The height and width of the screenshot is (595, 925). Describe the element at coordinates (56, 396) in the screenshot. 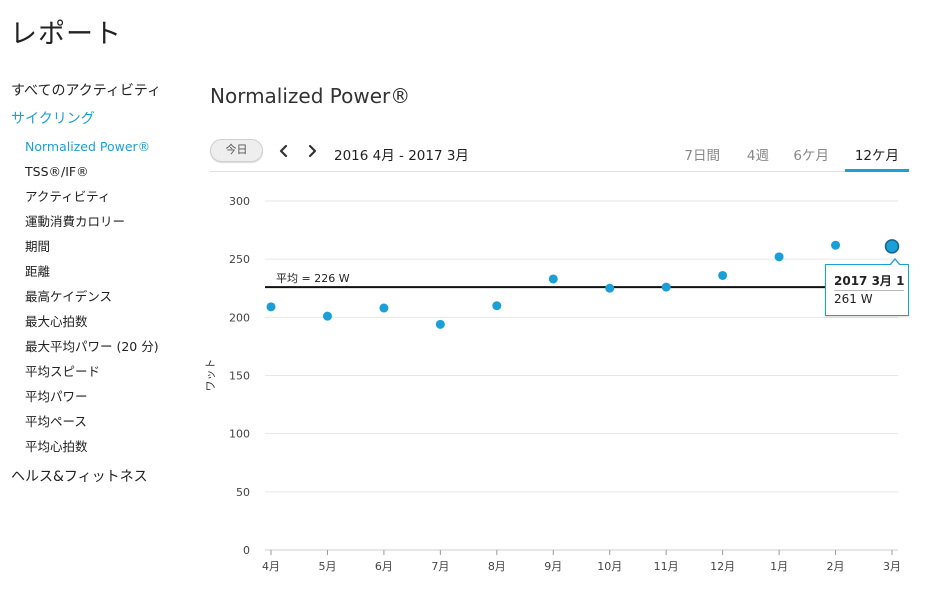

I see `sidebar-item-avg-power: 平均パワー` at that location.